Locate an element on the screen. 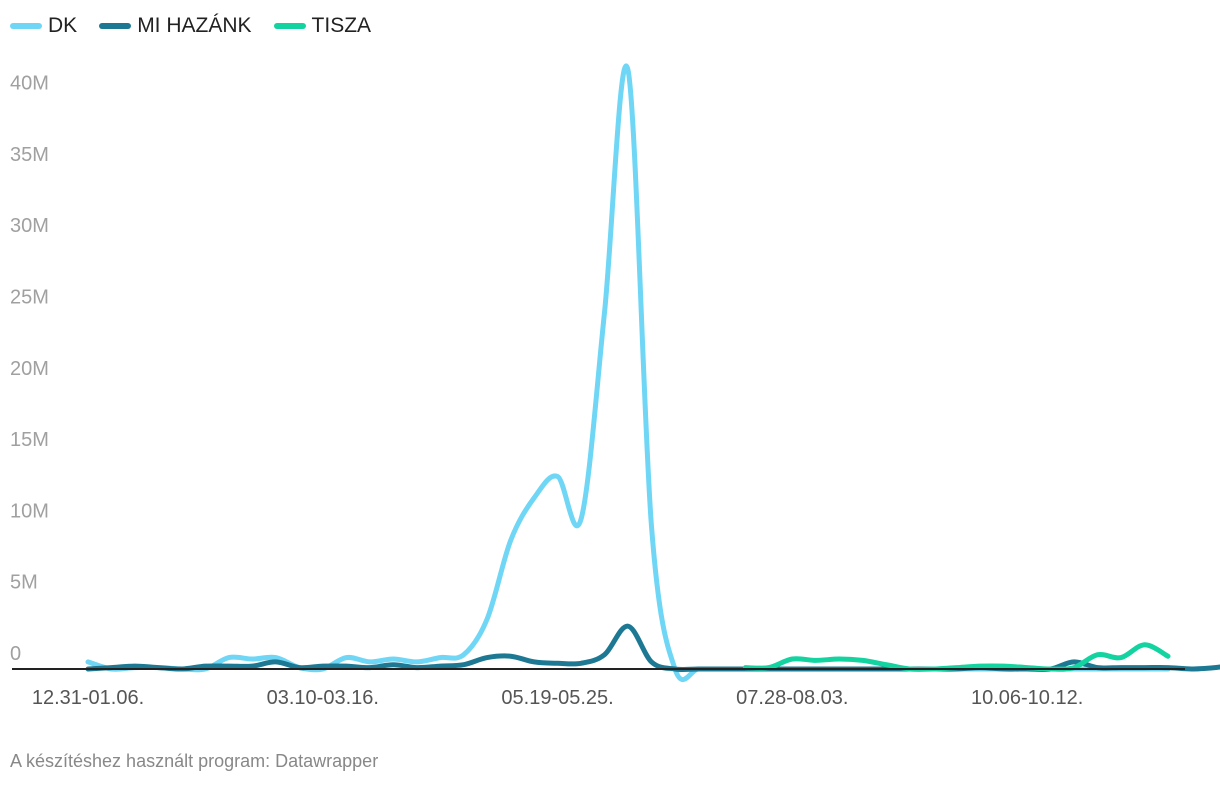  y-tick-label: 25M is located at coordinates (29, 297).